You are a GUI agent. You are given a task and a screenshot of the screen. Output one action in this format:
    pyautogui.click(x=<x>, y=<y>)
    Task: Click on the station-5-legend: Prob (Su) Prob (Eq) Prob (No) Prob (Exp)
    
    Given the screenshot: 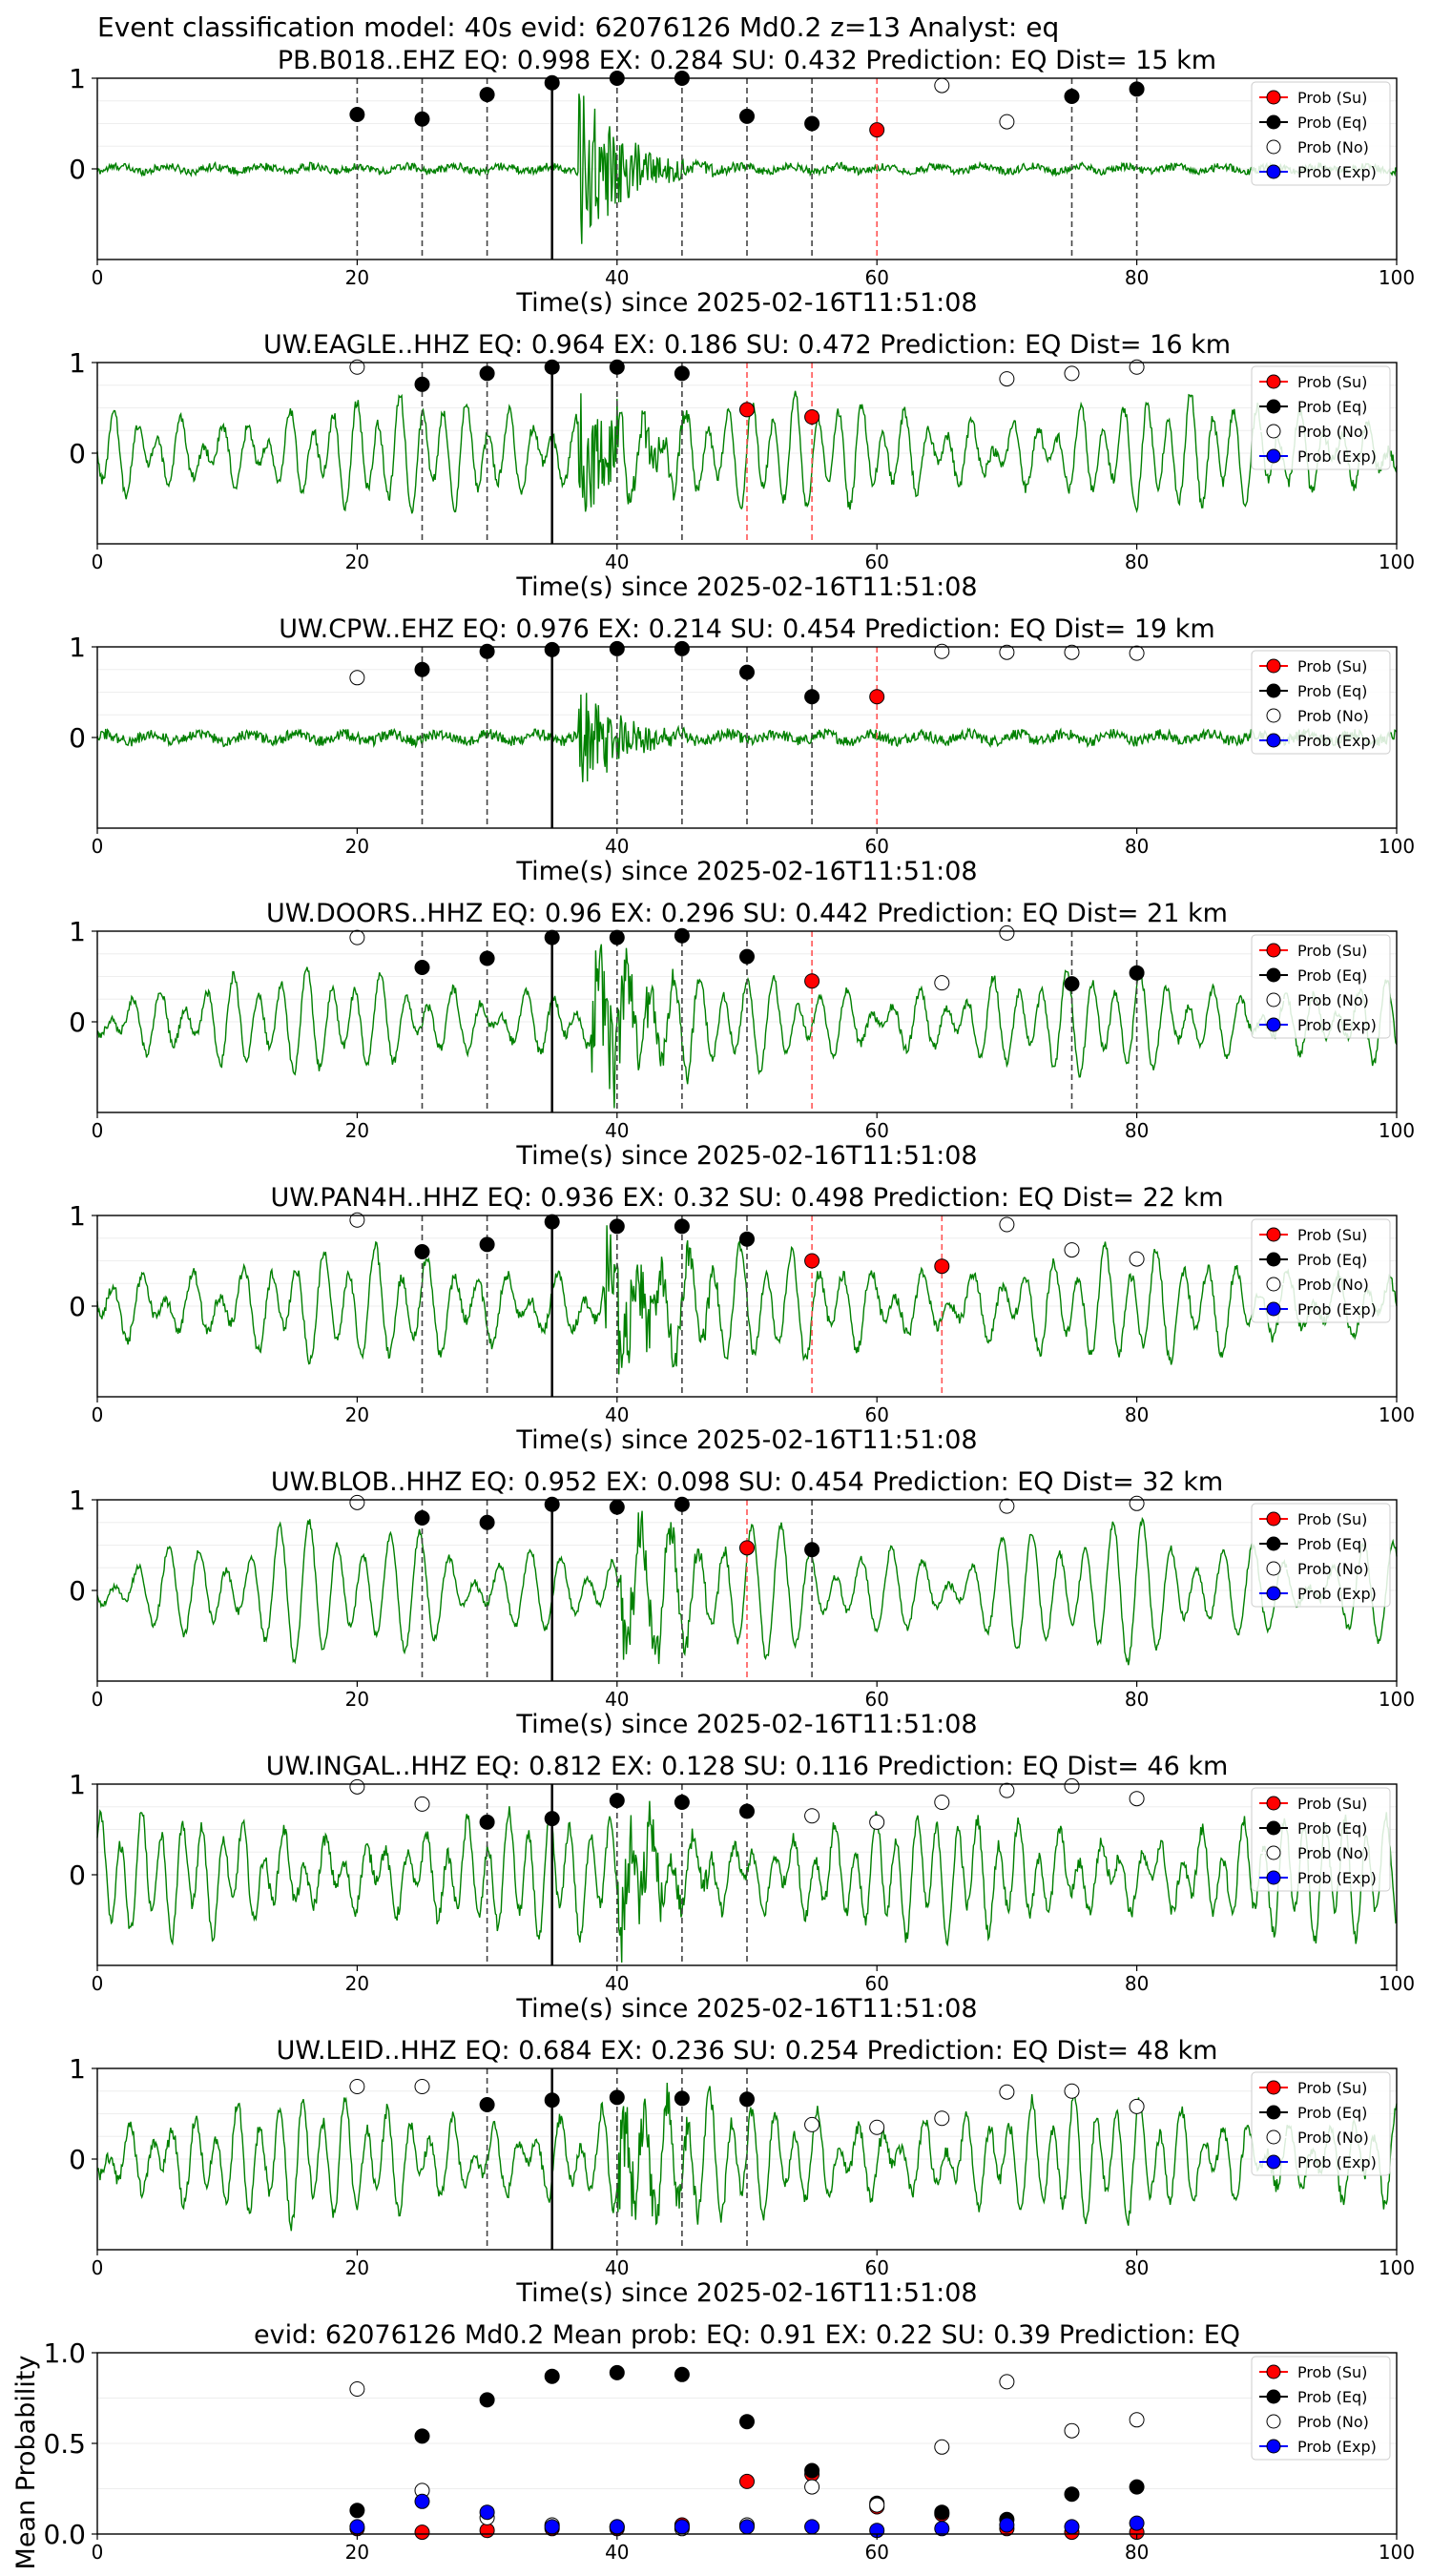 What is the action you would take?
    pyautogui.click(x=1321, y=1555)
    